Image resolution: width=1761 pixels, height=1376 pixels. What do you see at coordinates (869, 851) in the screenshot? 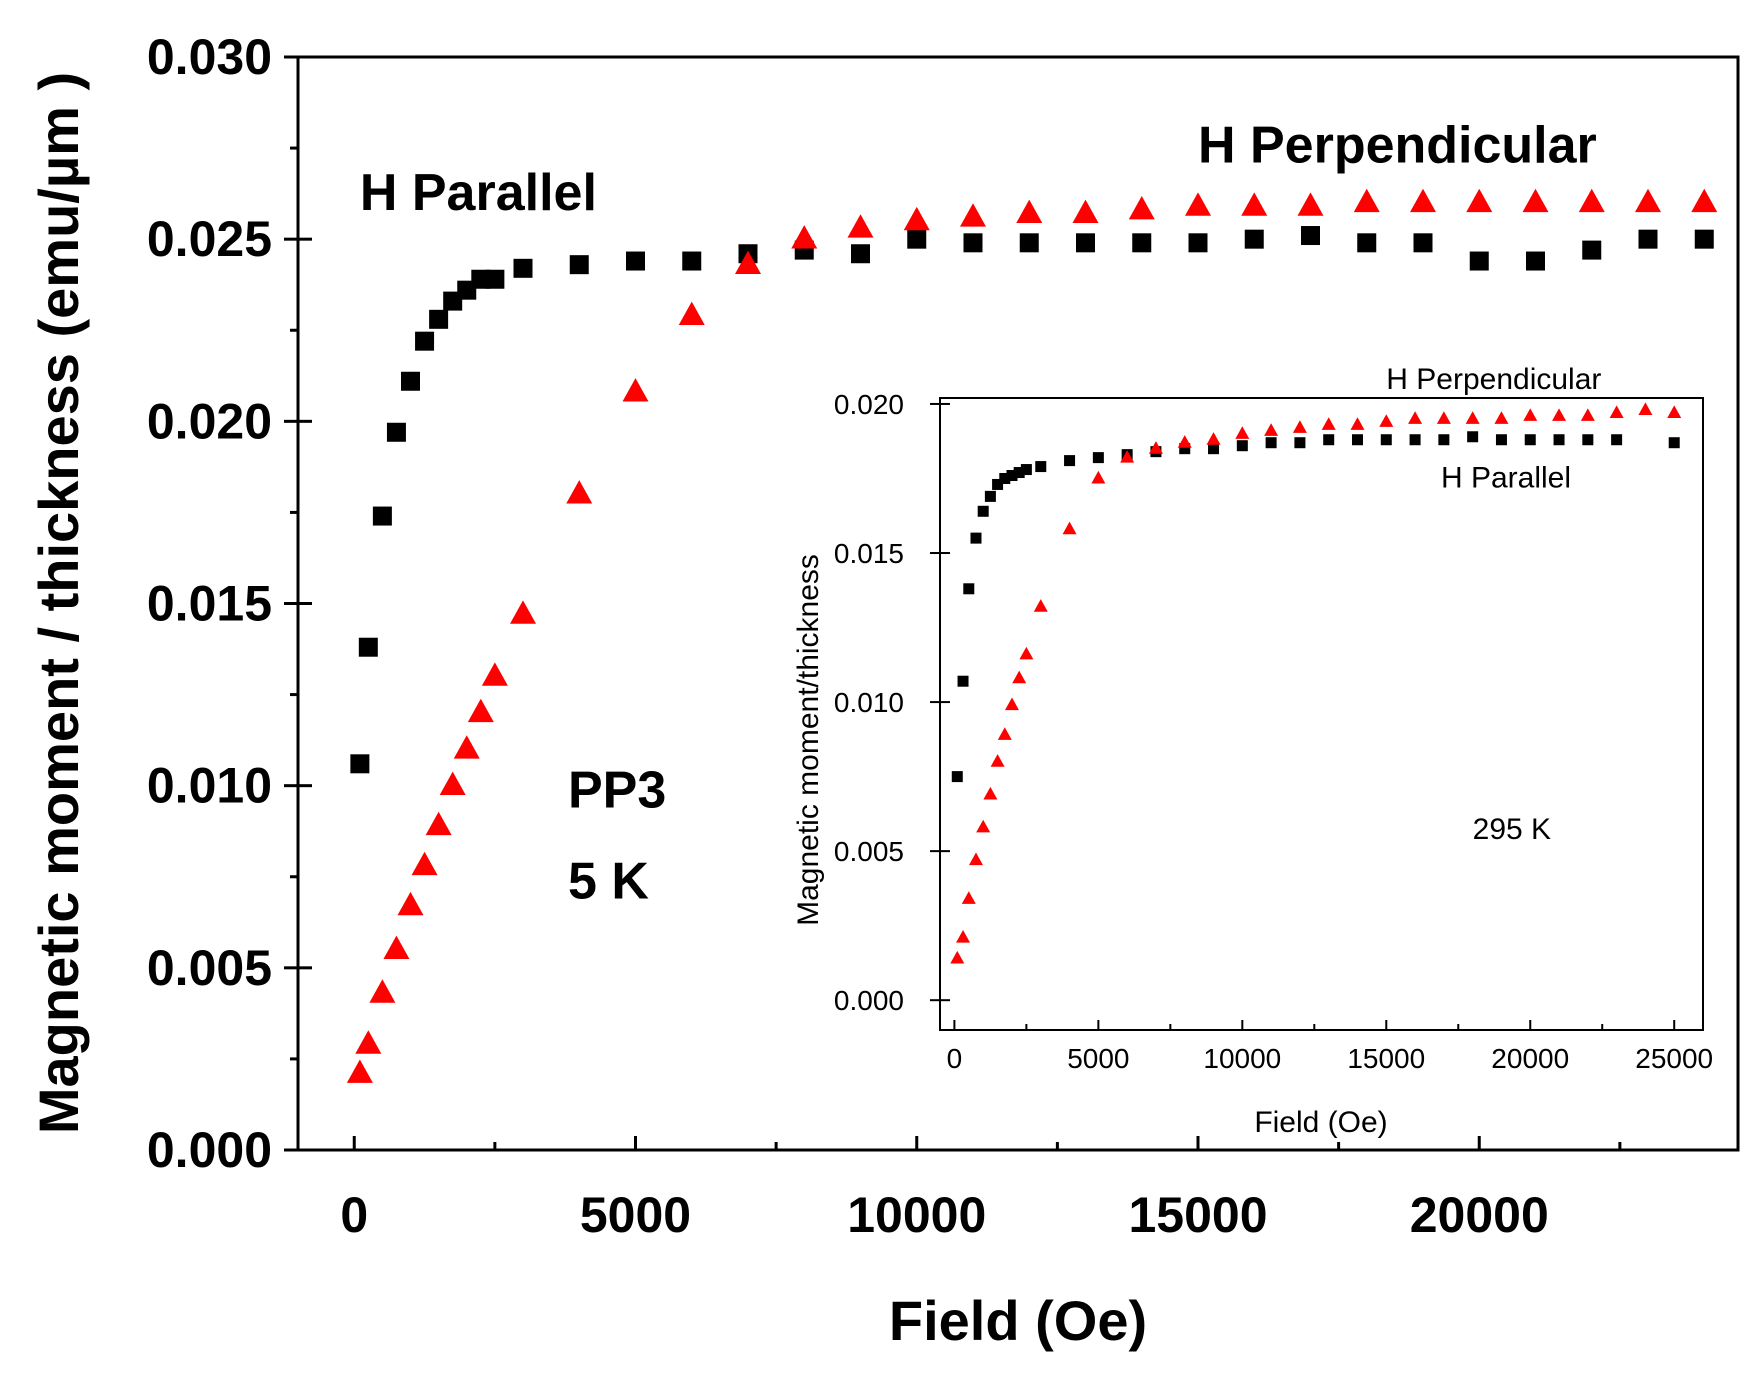
I see `inset-y-tick-label: 0.005` at bounding box center [869, 851].